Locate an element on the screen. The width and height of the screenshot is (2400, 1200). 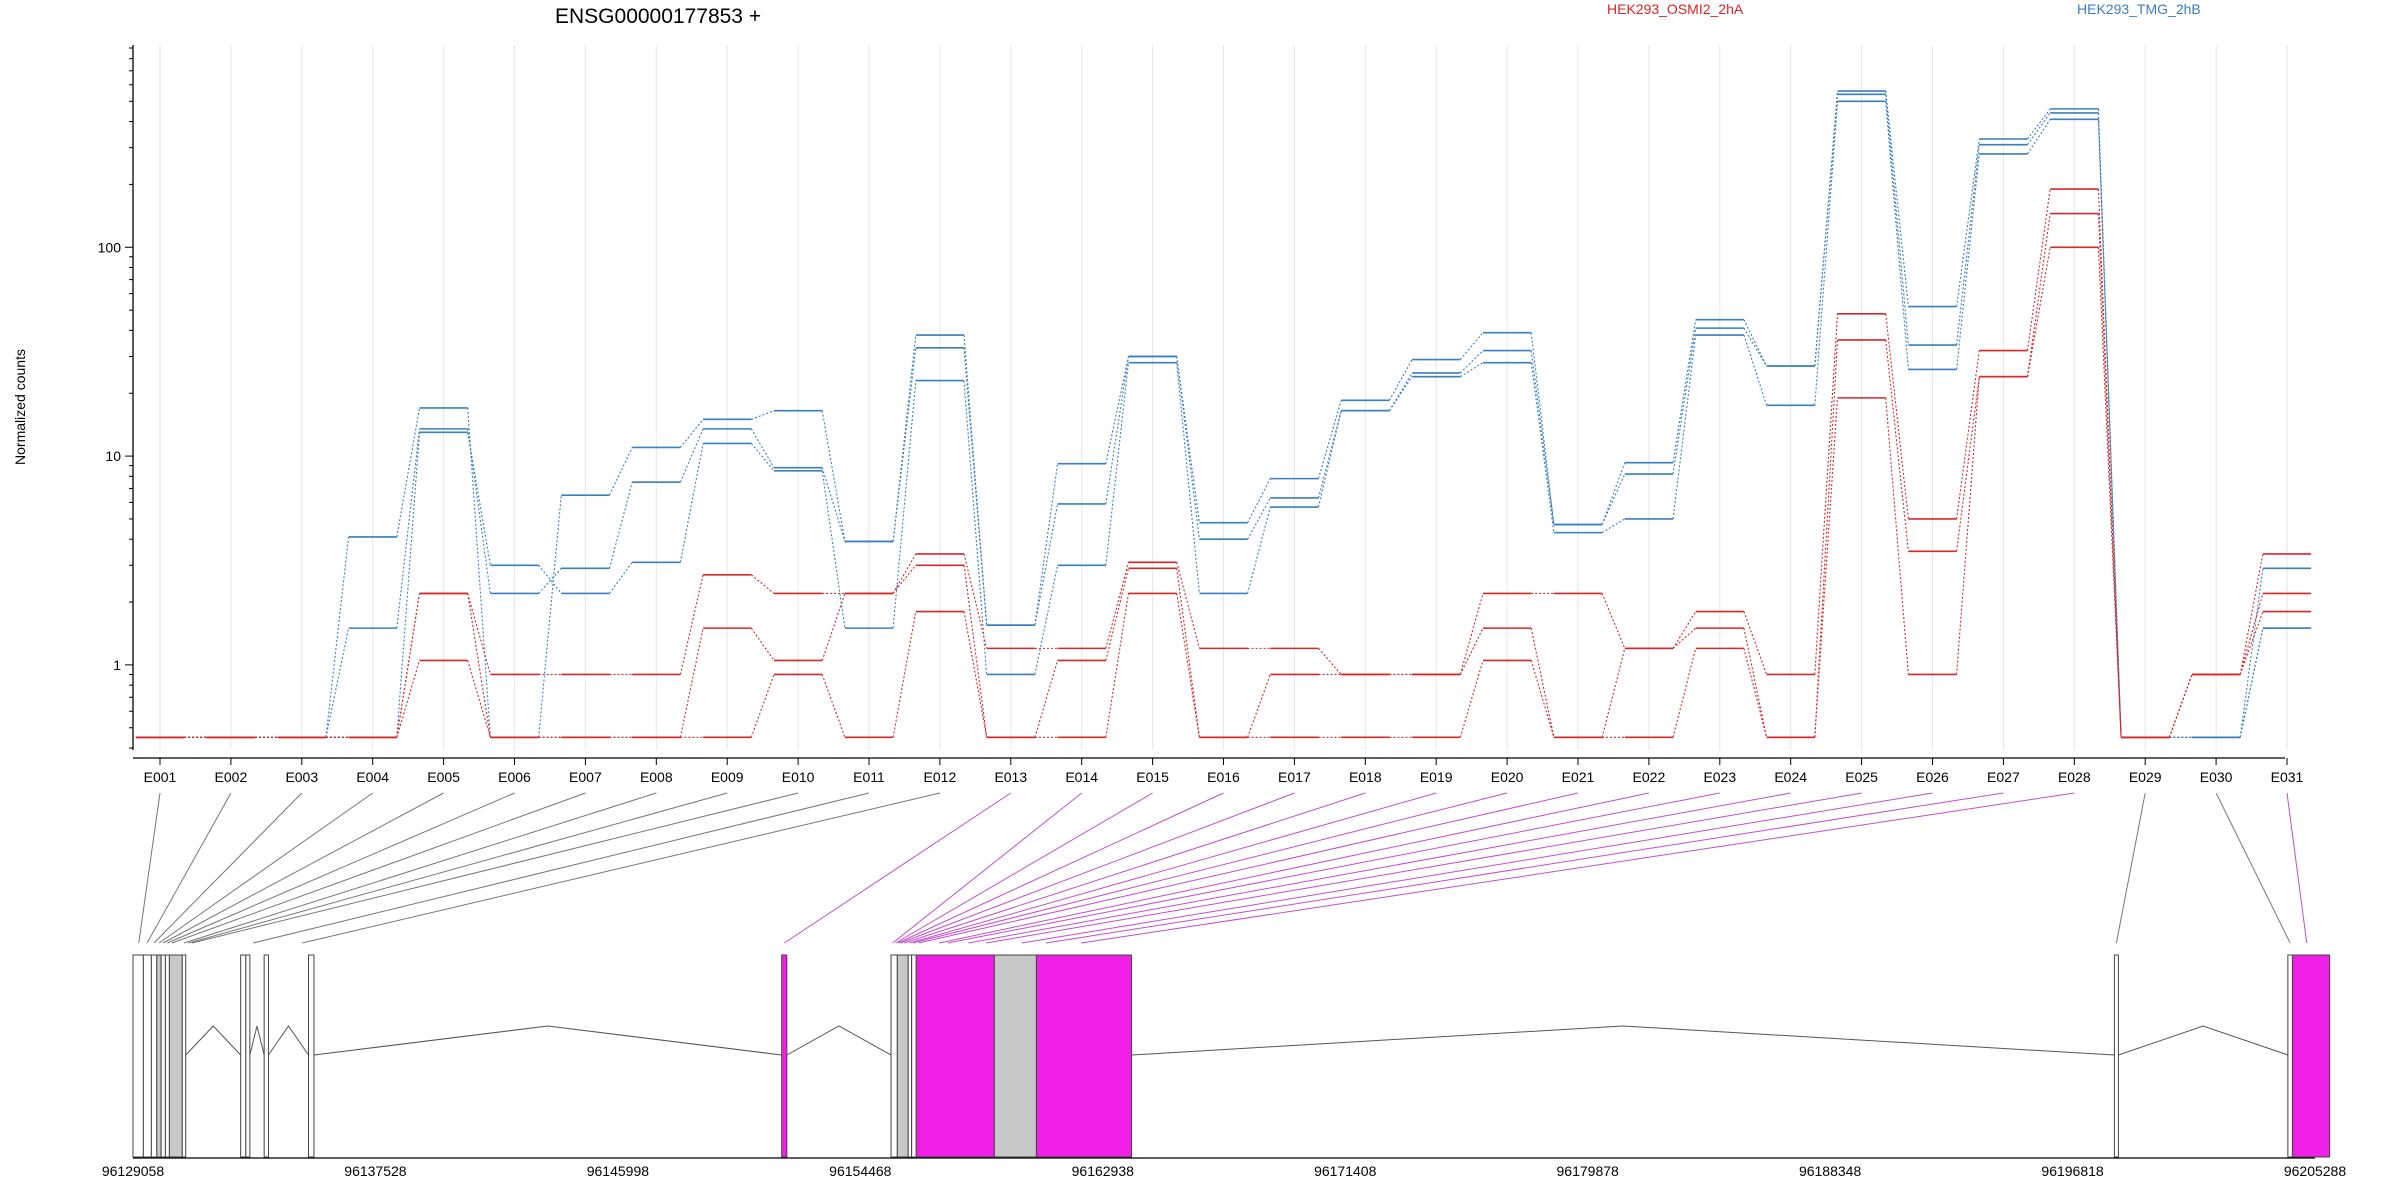
series-3-link-E024 is located at coordinates (1826, 253).